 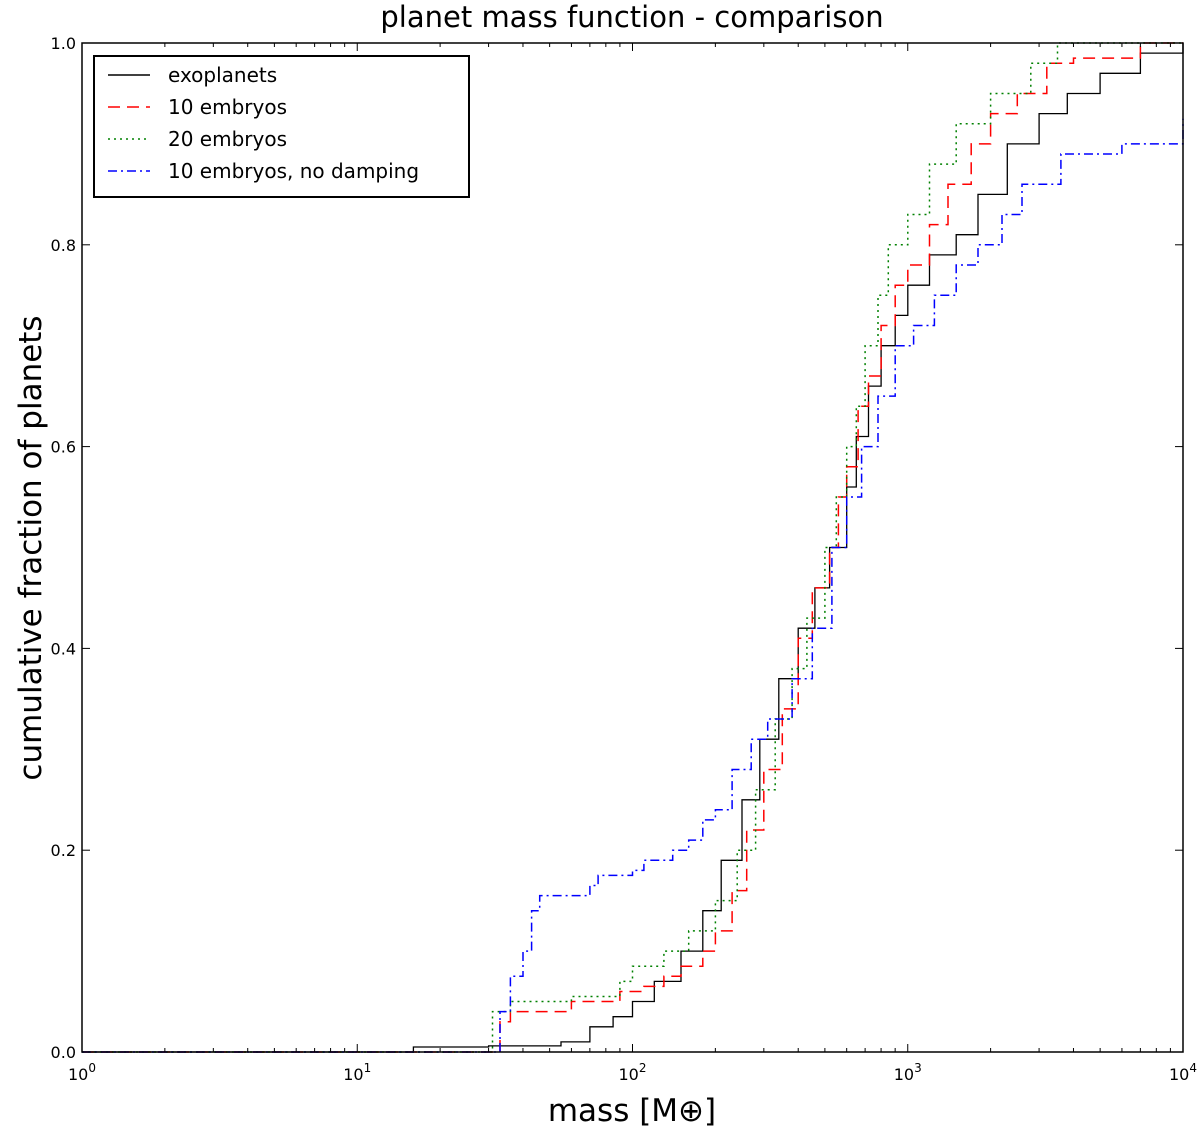 What do you see at coordinates (63, 43) in the screenshot?
I see `y-tick-label: 1.0` at bounding box center [63, 43].